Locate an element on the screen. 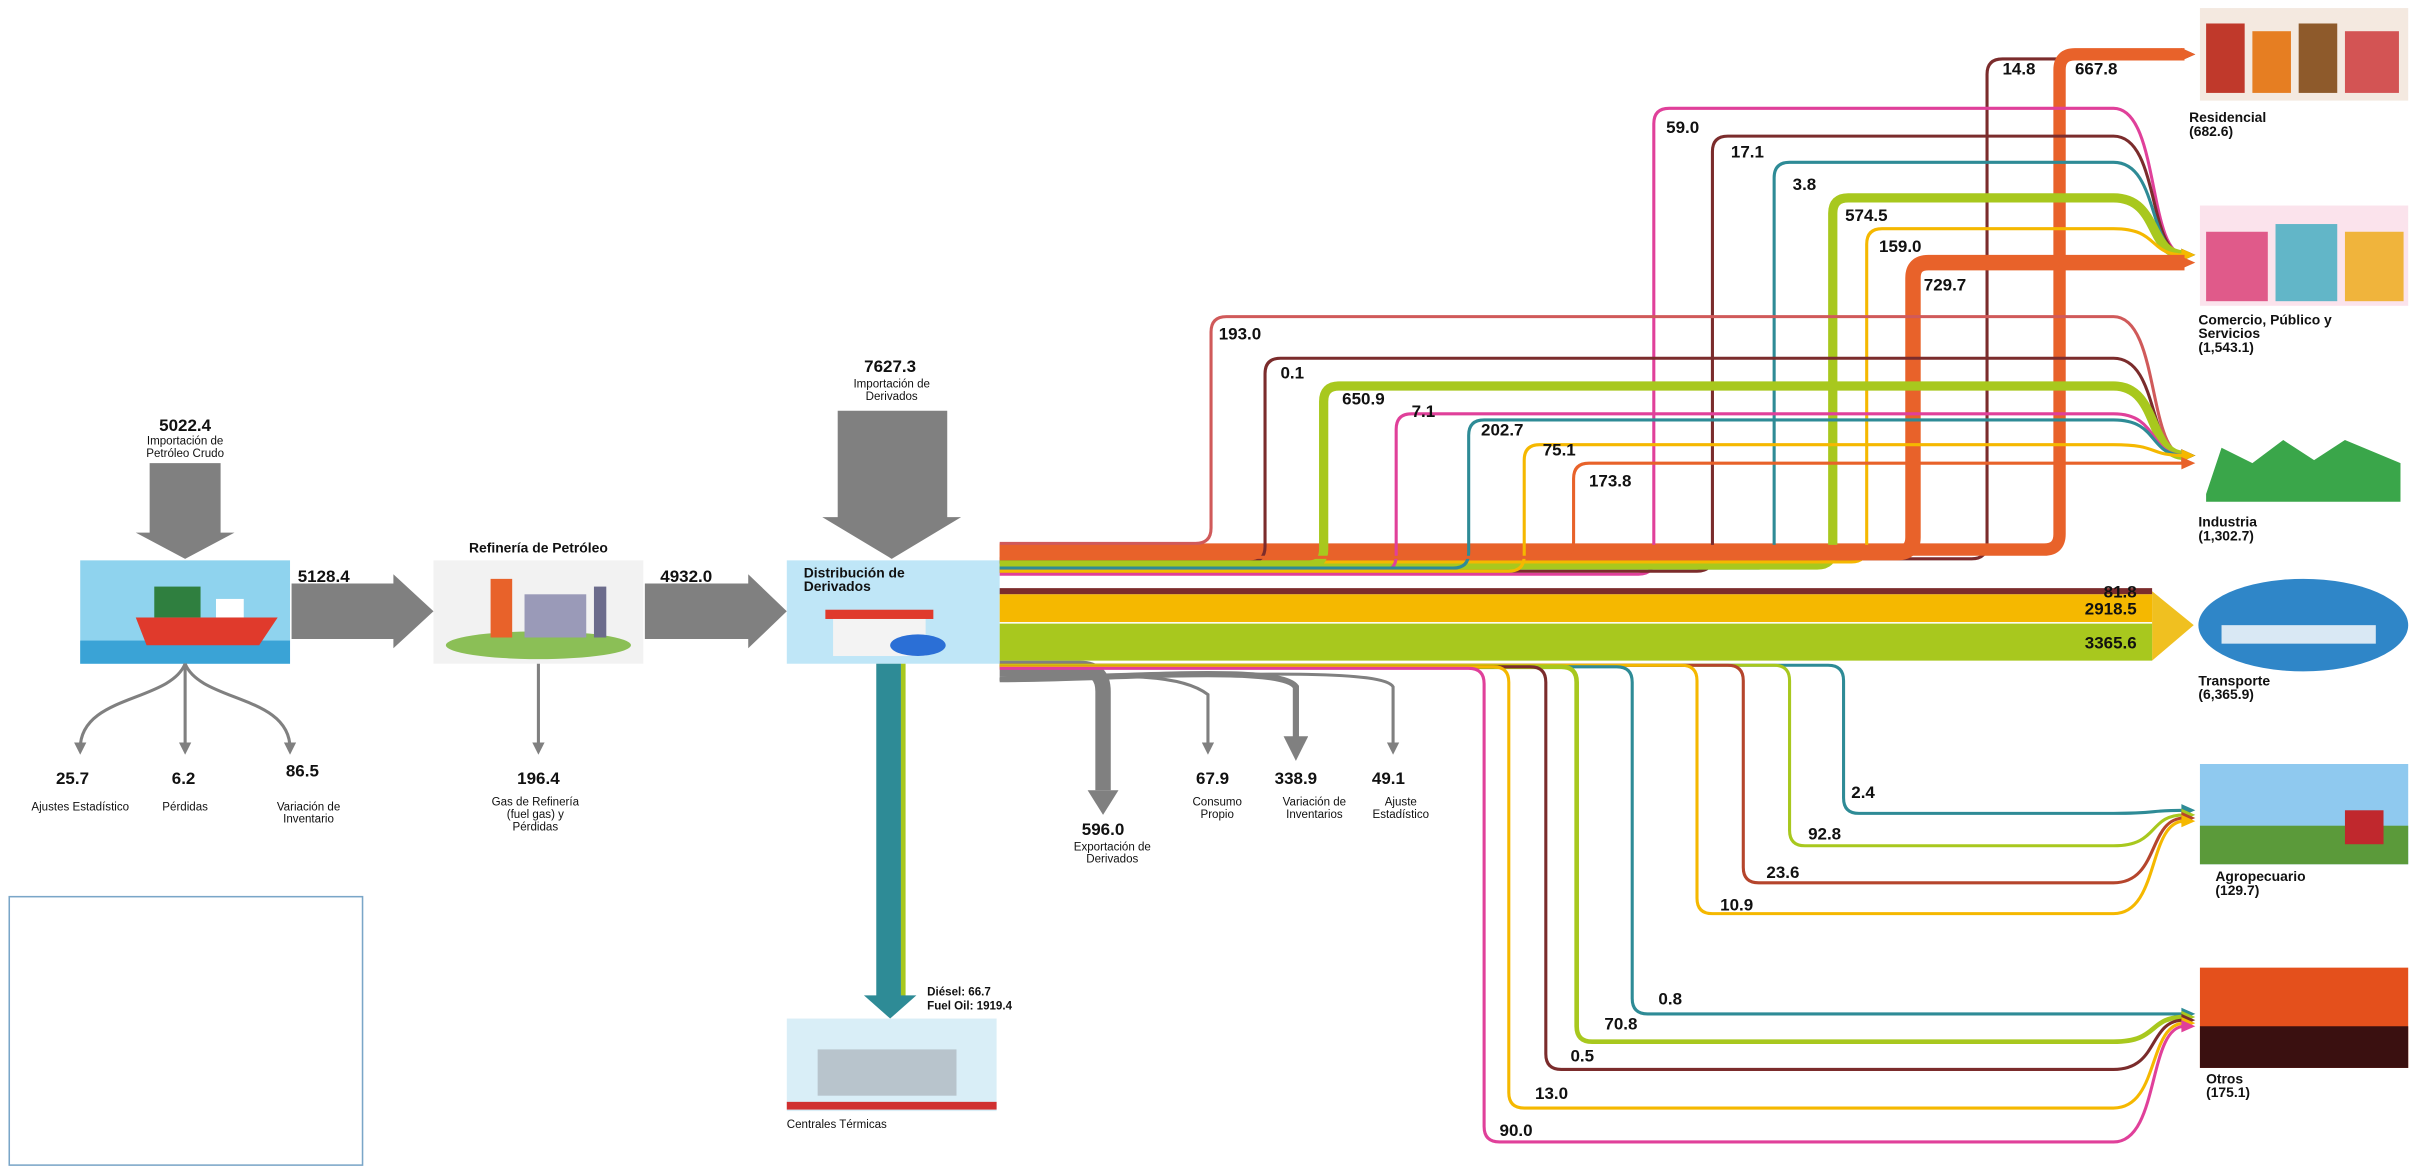 The height and width of the screenshot is (1167, 2419). node-title: Refinería de Petróleo is located at coordinates (538, 548).